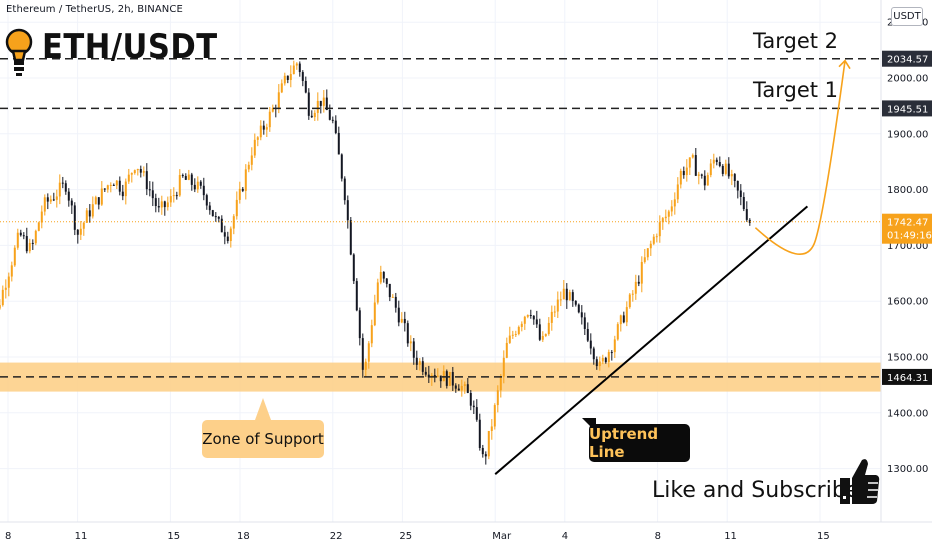 This screenshot has width=932, height=554. I want to click on lightbulb-icon, so click(19, 52).